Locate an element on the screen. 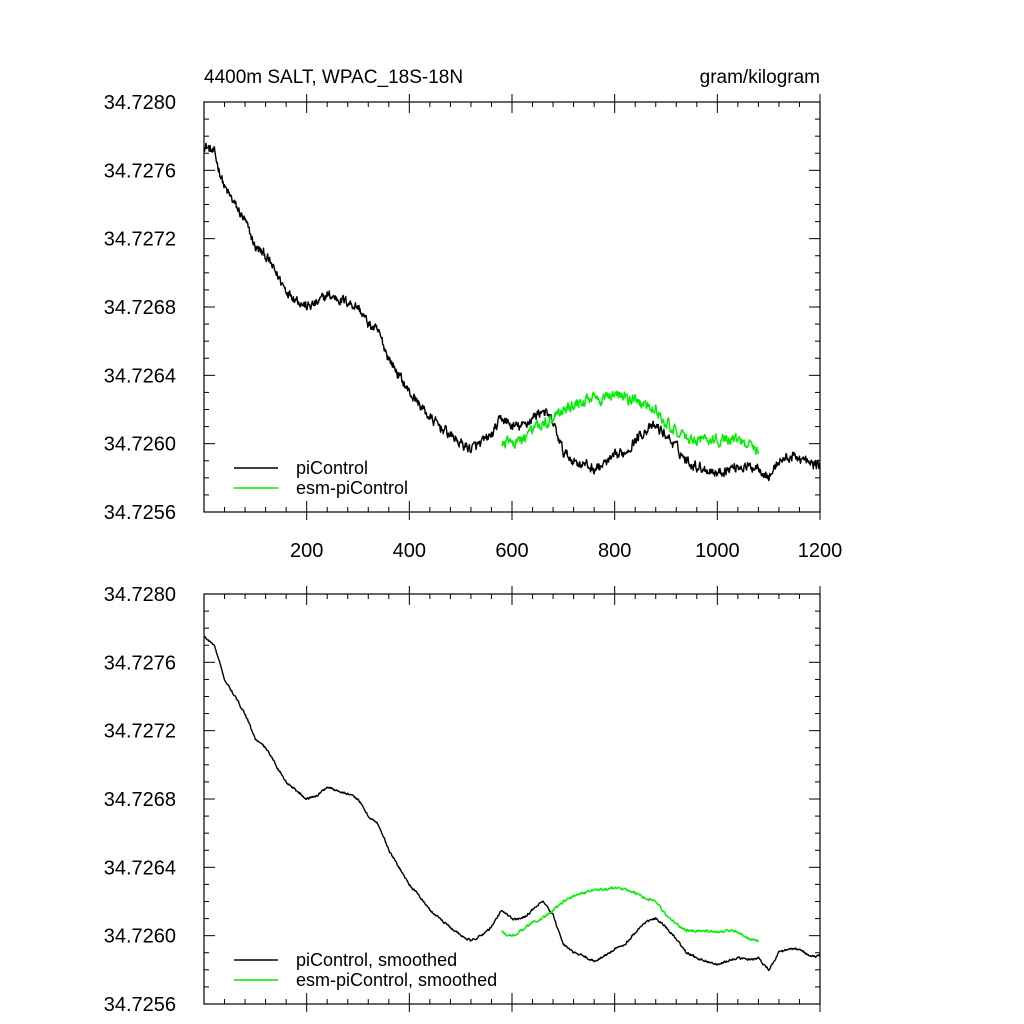  legend-label: piControl, smoothed is located at coordinates (376, 960).